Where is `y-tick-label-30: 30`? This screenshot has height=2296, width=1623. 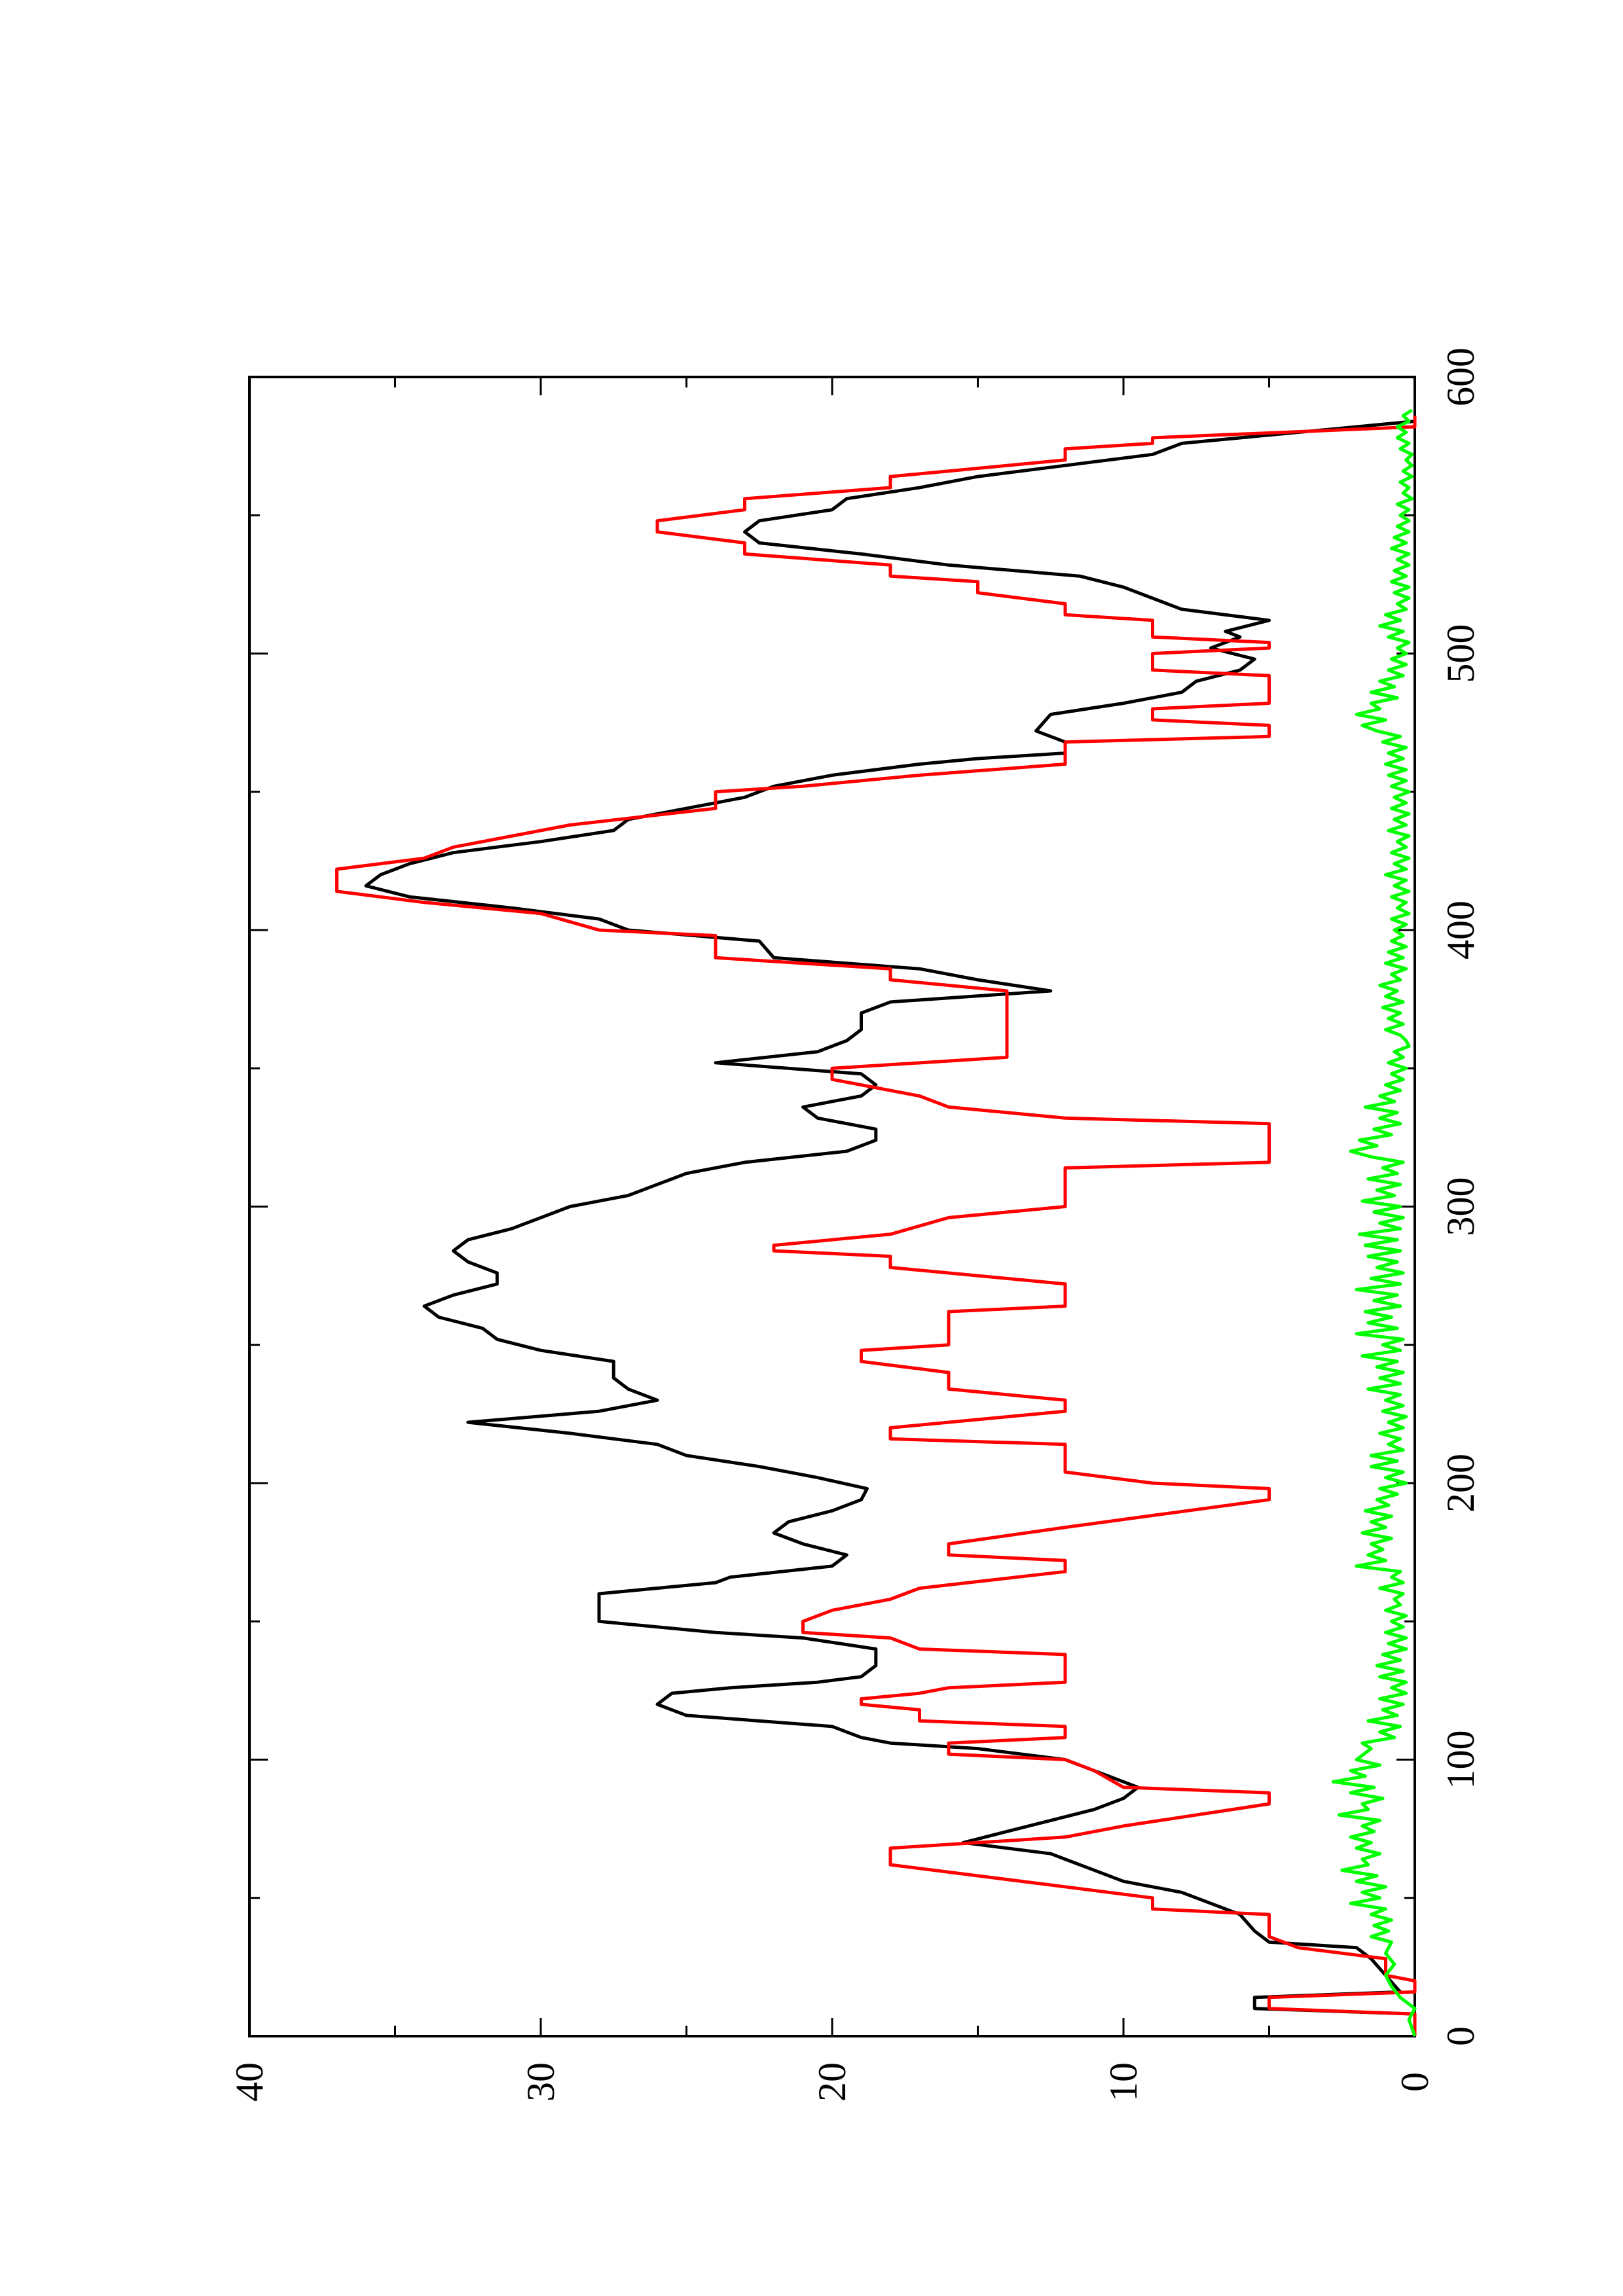
y-tick-label-30: 30 is located at coordinates (540, 2082).